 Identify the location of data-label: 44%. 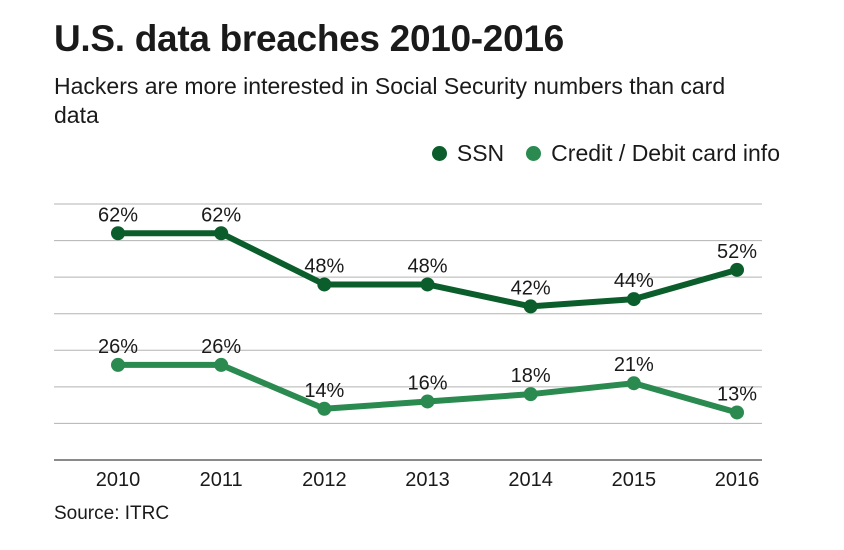
(634, 281).